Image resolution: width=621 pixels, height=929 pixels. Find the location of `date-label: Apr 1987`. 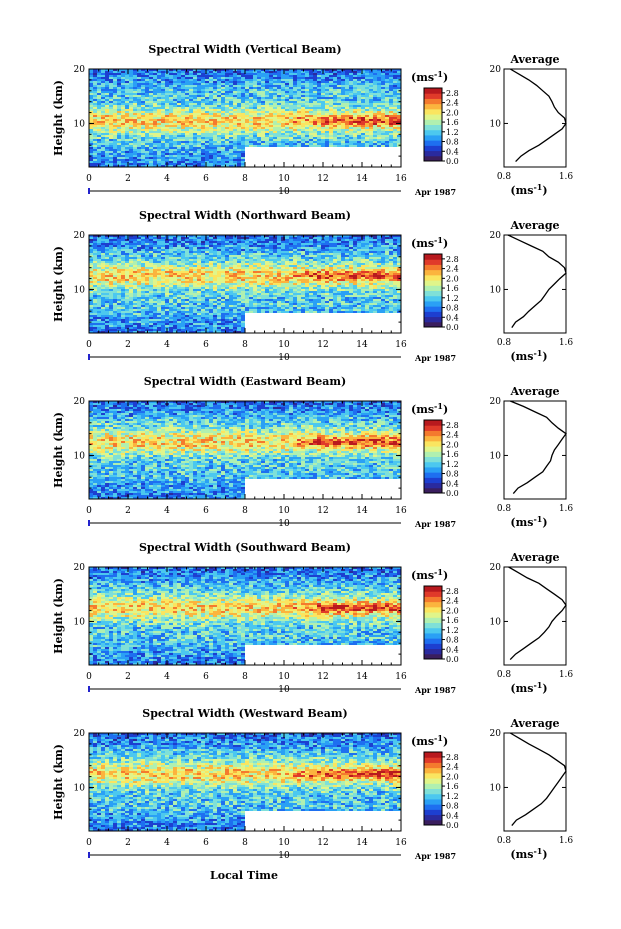

date-label: Apr 1987 is located at coordinates (435, 192).